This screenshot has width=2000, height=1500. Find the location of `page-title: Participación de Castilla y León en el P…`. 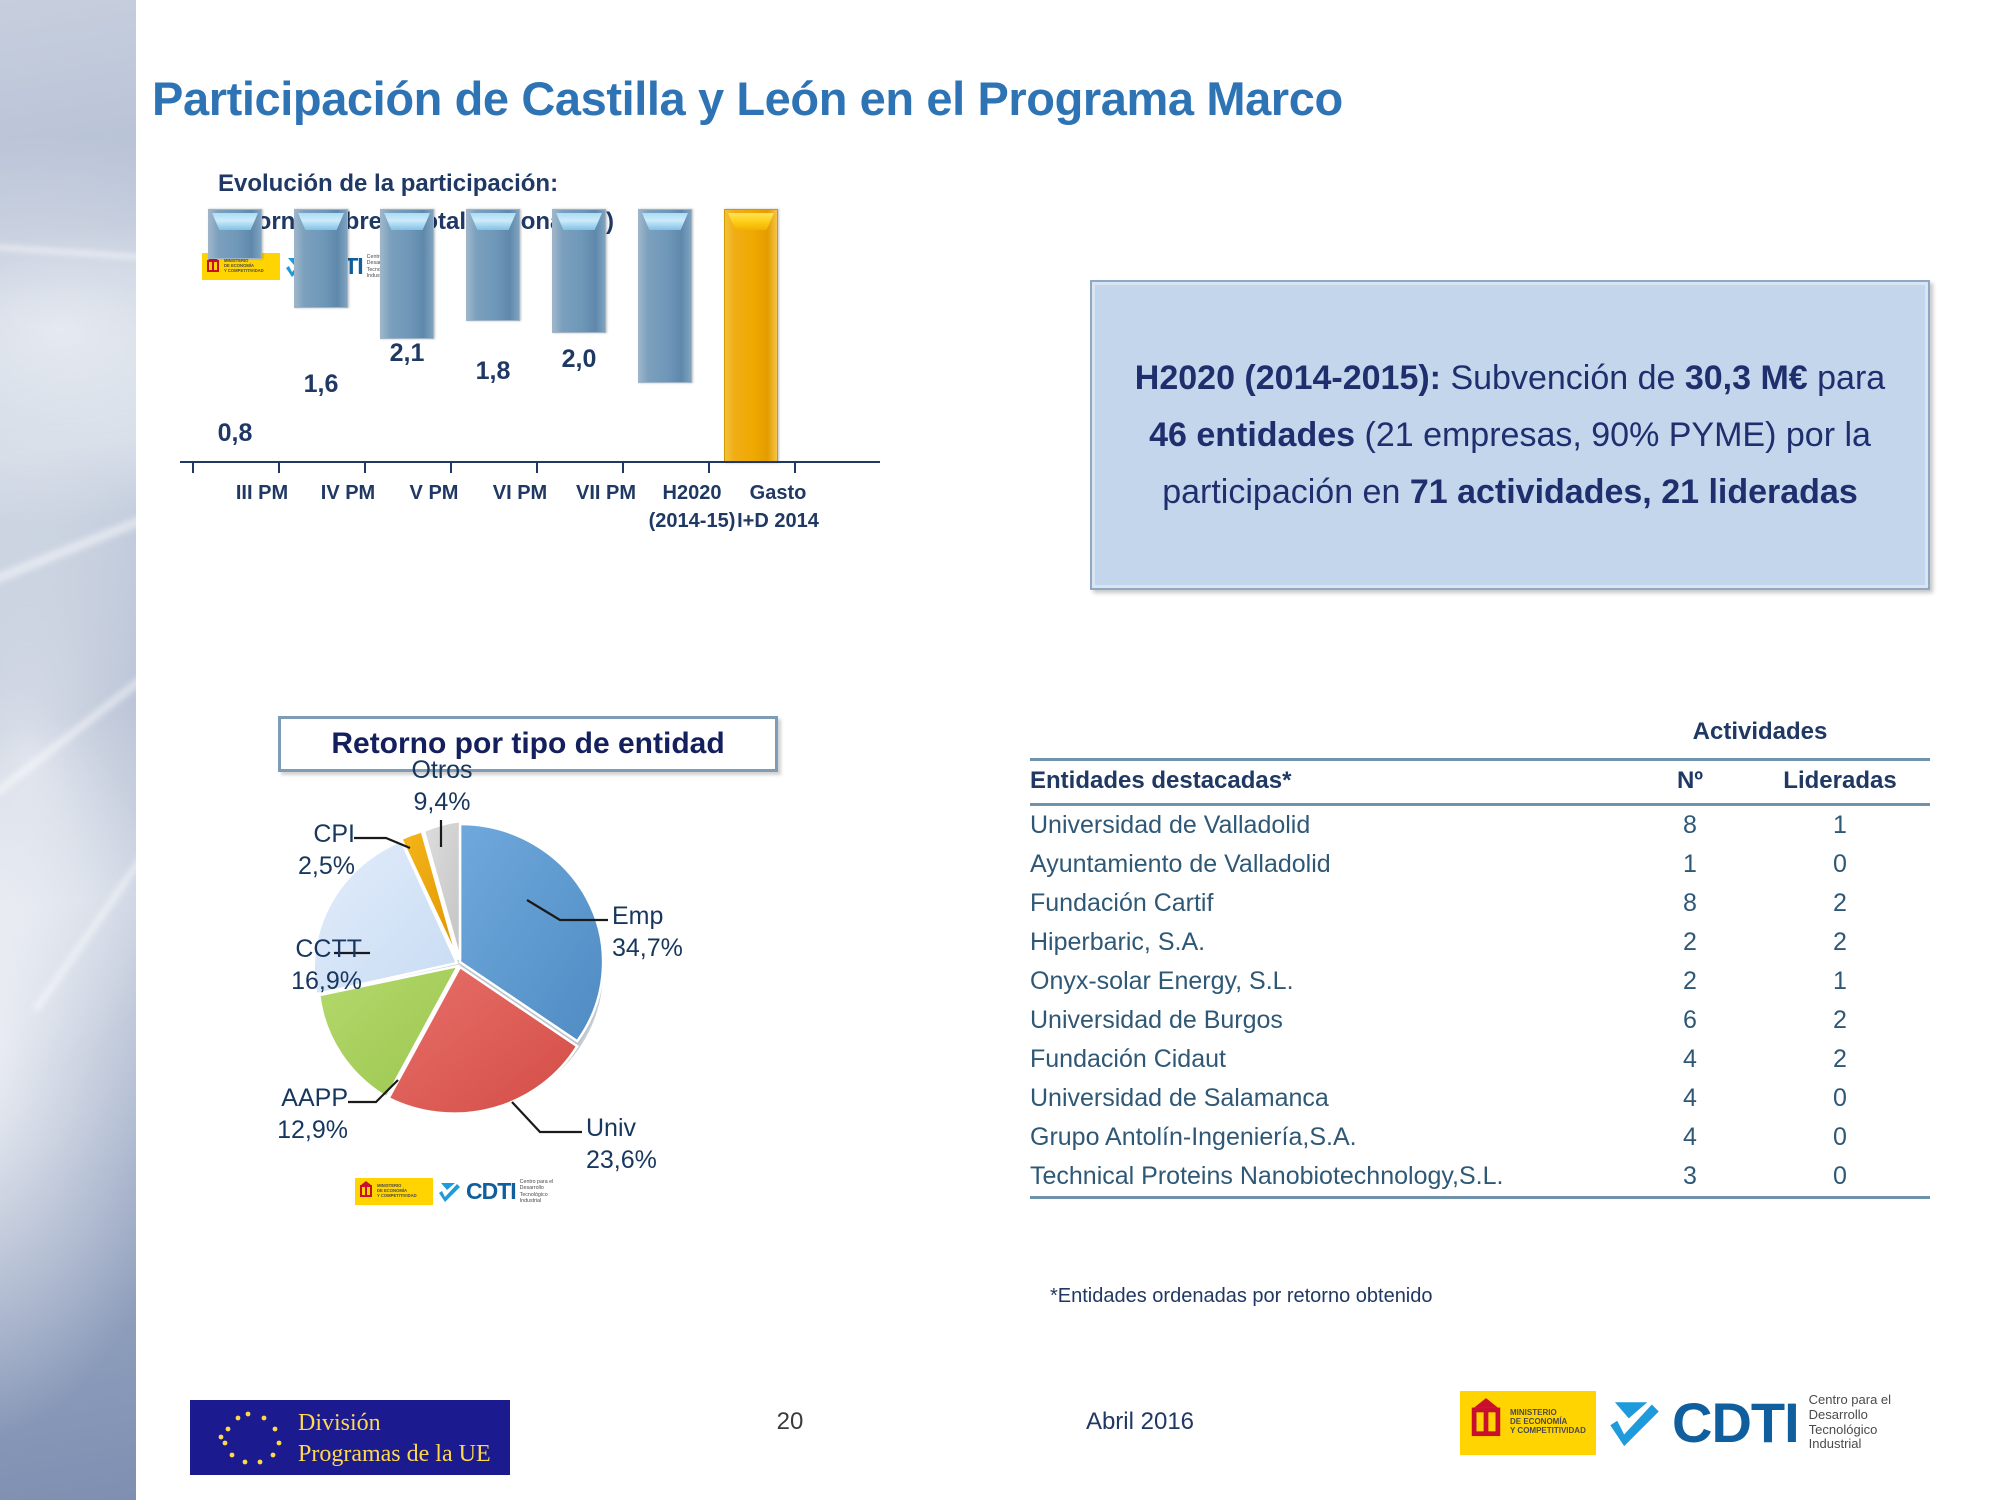

page-title: Participación de Castilla y León en el P… is located at coordinates (747, 99).